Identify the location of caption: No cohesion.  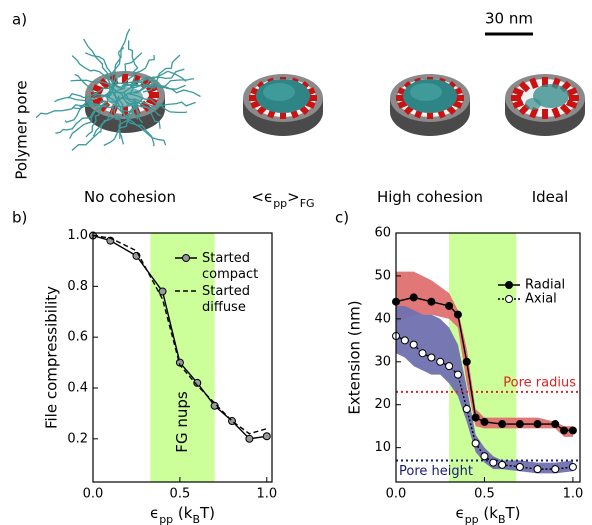
(130, 197).